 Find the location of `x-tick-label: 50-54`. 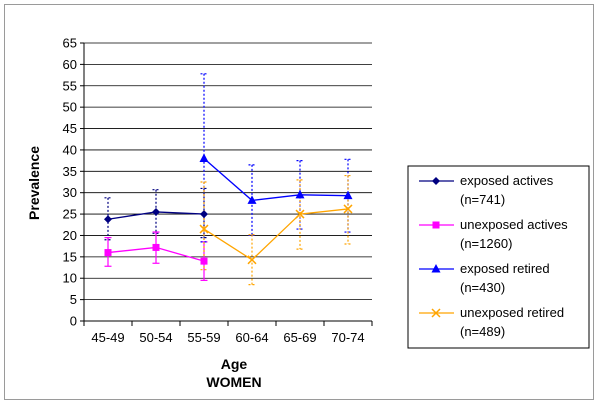

x-tick-label: 50-54 is located at coordinates (155, 337).